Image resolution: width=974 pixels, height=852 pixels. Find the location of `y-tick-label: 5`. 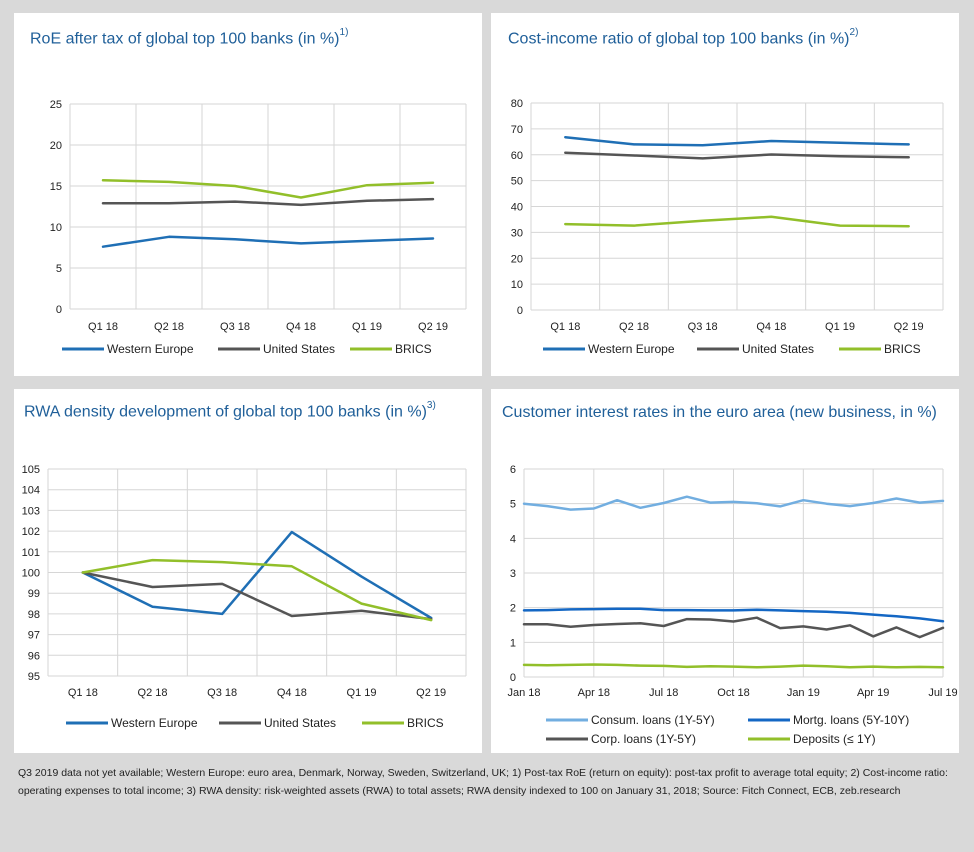

y-tick-label: 5 is located at coordinates (513, 505).